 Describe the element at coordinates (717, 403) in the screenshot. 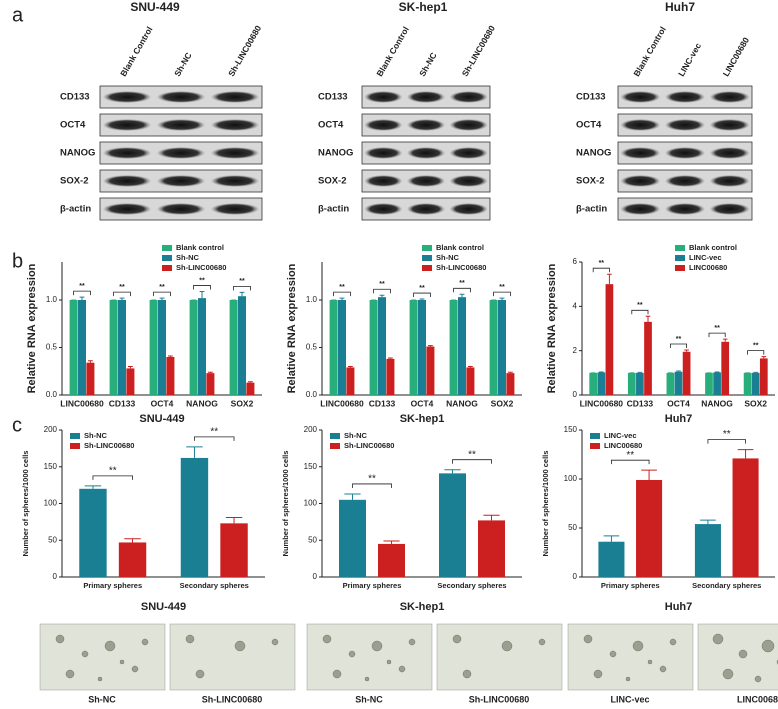

I see `x-tick-label: NANOG` at that location.